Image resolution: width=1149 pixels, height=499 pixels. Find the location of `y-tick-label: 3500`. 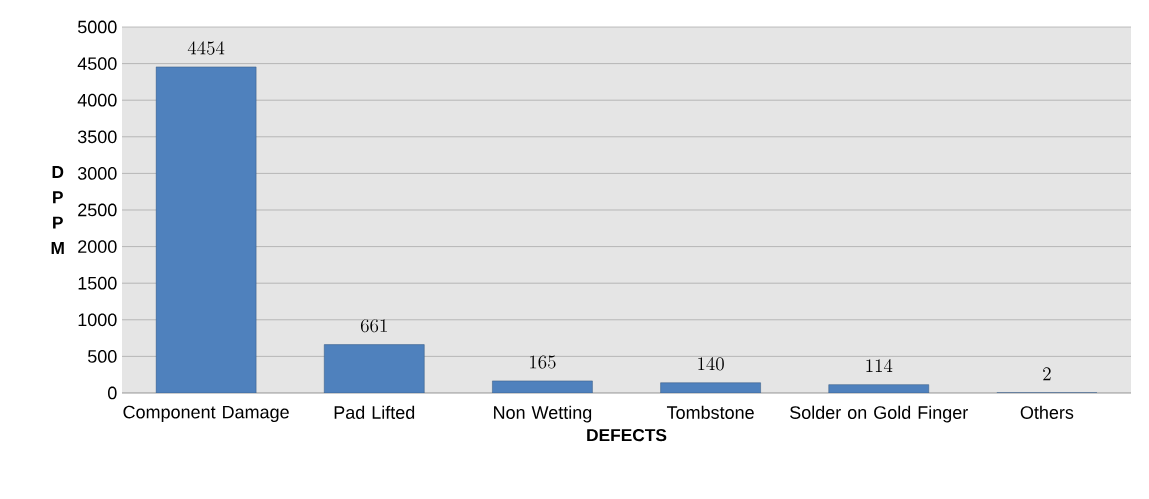

y-tick-label: 3500 is located at coordinates (97, 137).